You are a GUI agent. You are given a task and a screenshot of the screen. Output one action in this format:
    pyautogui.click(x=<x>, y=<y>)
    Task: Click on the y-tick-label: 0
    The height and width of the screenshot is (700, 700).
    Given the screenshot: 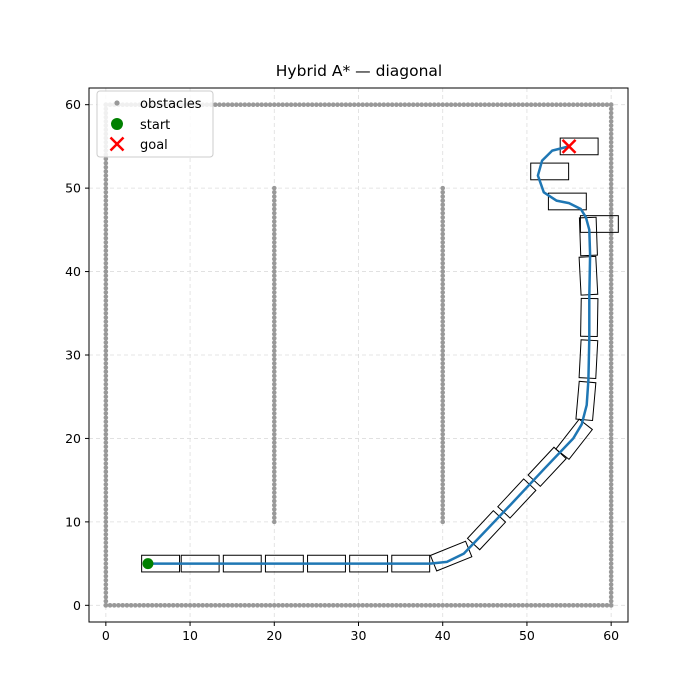 What is the action you would take?
    pyautogui.click(x=77, y=605)
    